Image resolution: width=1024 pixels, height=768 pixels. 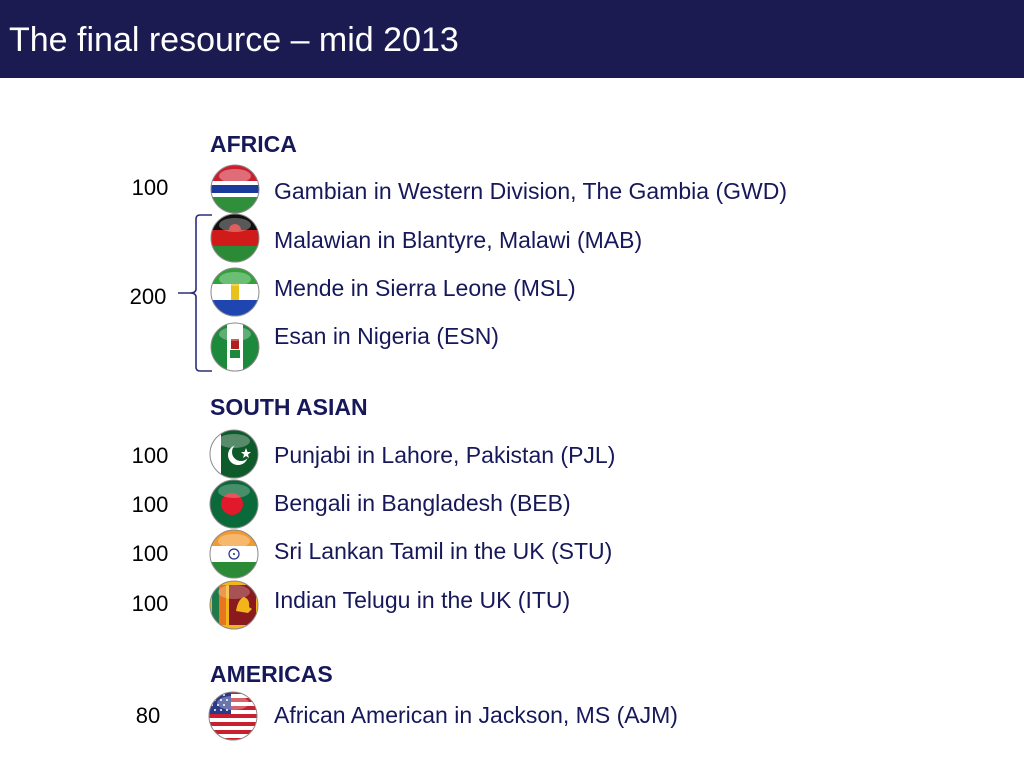 I want to click on slide-title: The final resource – mid 2013, so click(x=234, y=40).